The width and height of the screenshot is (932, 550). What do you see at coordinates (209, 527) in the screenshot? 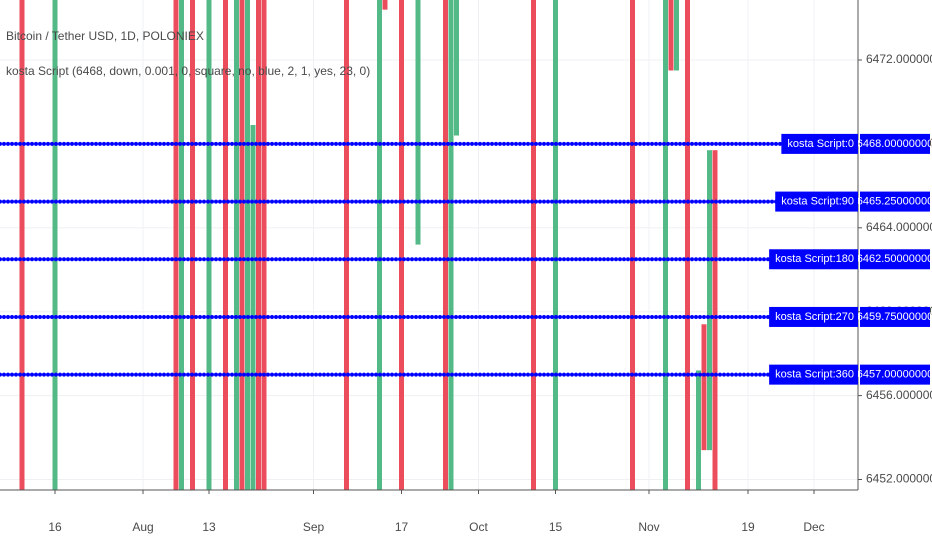
I see `x-tick-label: 13` at bounding box center [209, 527].